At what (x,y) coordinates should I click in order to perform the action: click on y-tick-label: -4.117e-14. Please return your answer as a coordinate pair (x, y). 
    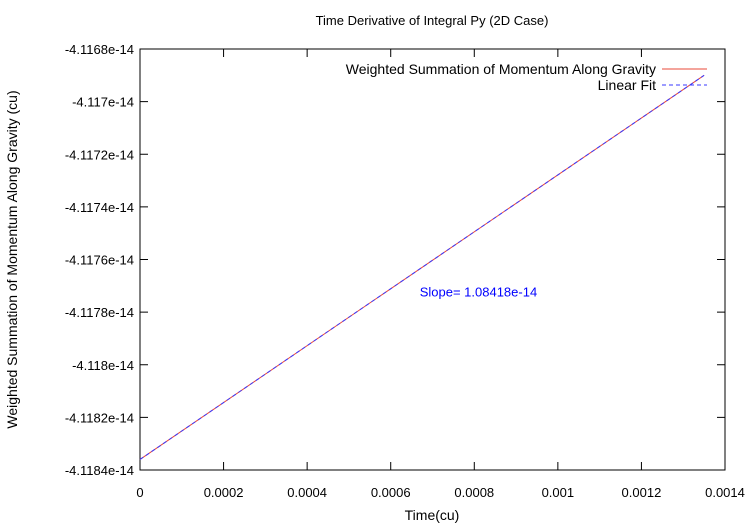
    Looking at the image, I should click on (103, 102).